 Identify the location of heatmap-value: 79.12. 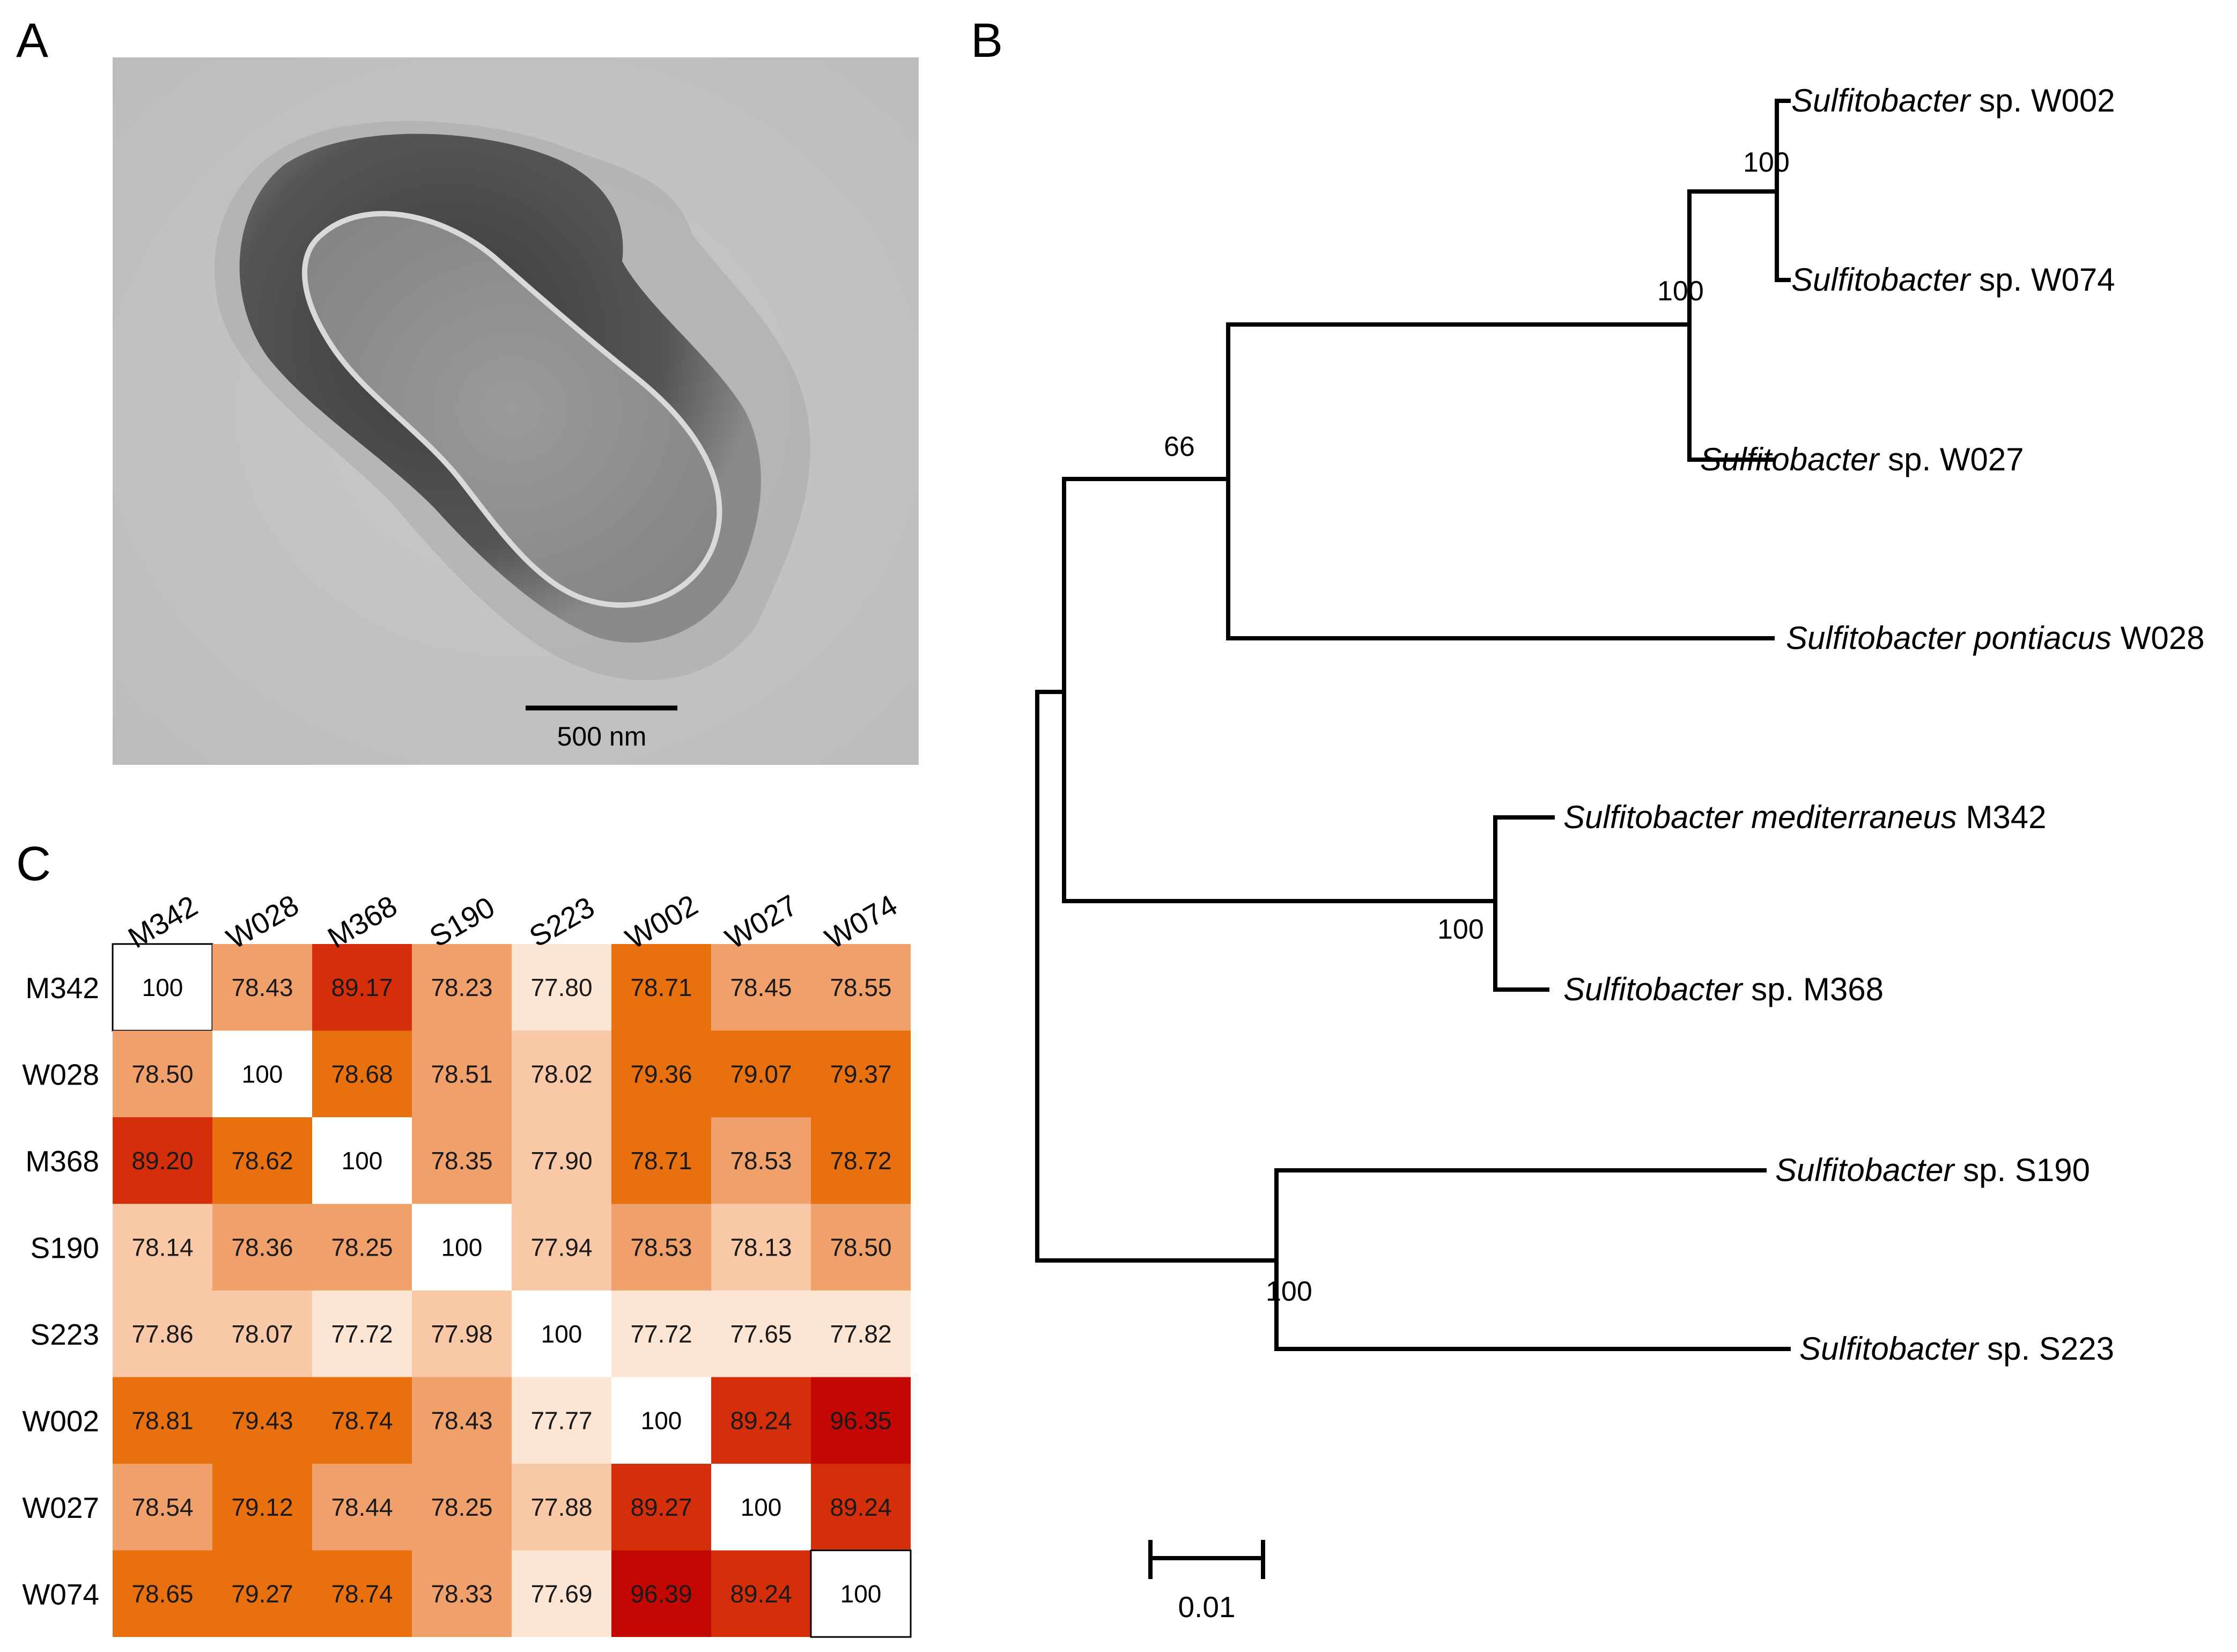
(262, 1507).